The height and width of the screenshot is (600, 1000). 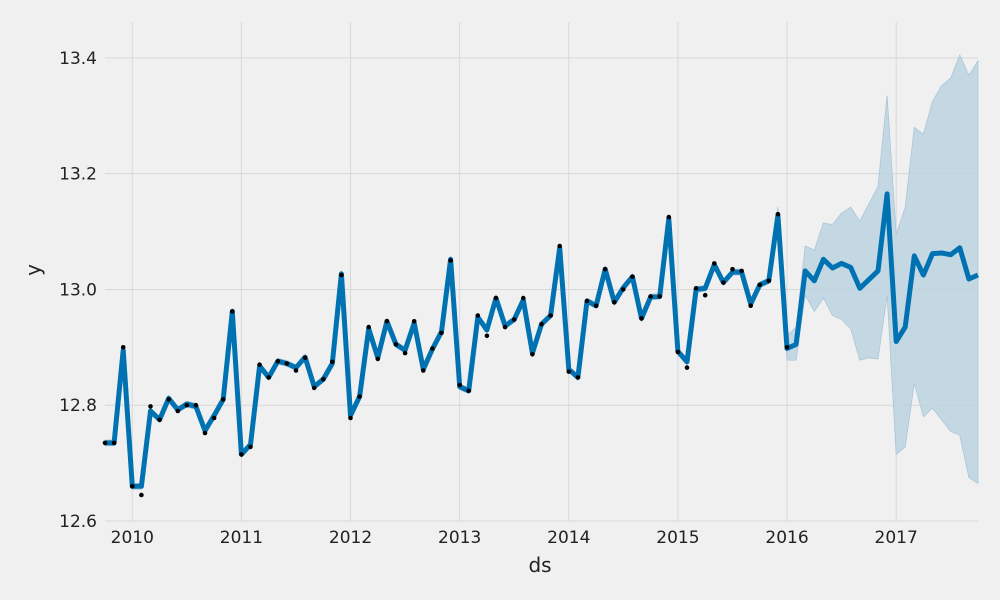 I want to click on x-tick-label: 2010, so click(x=132, y=538).